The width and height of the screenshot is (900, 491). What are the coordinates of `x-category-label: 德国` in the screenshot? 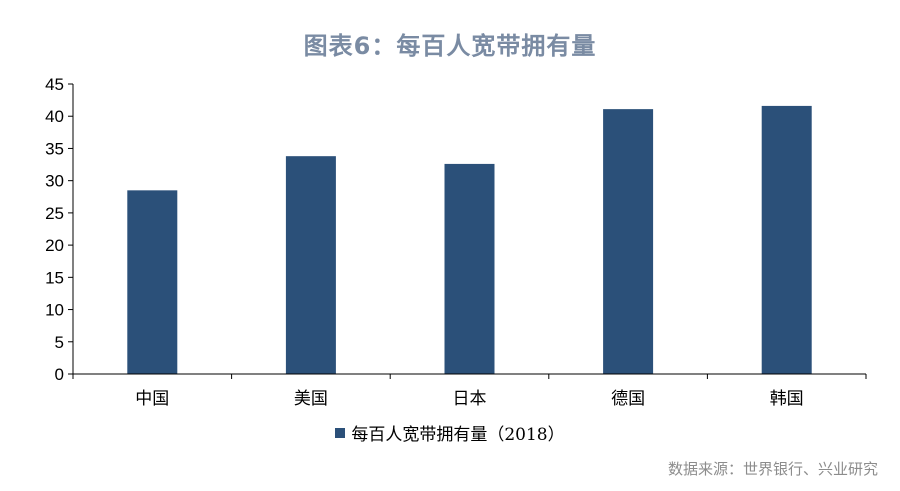 It's located at (628, 399).